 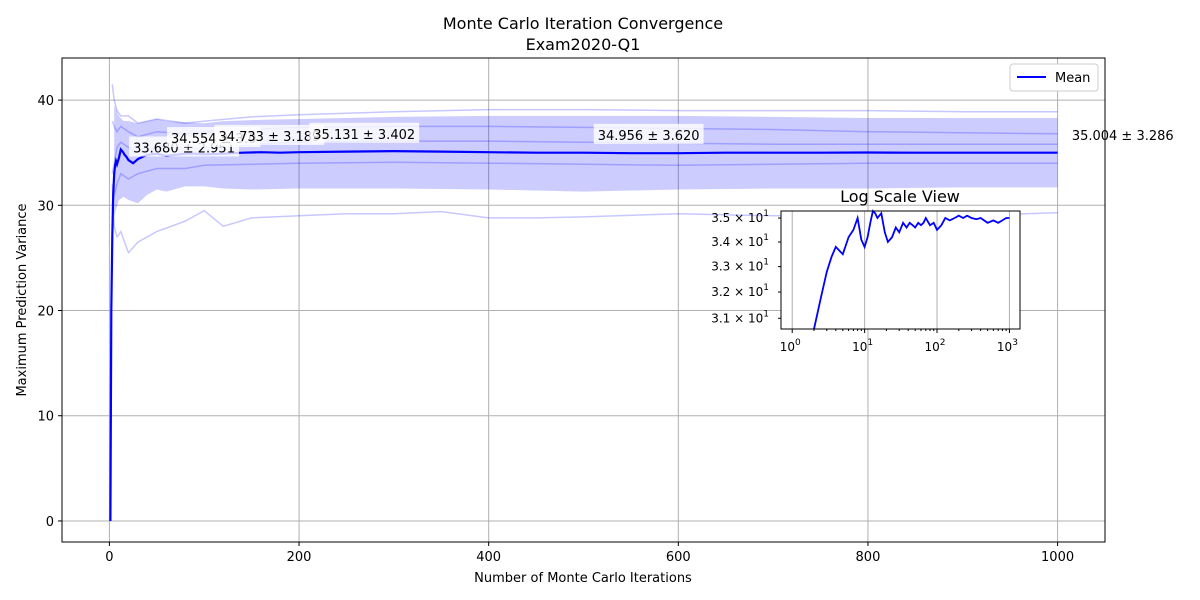 I want to click on inset-x-ticks: 10⁰ 10¹ 10² 10³, so click(x=899, y=341).